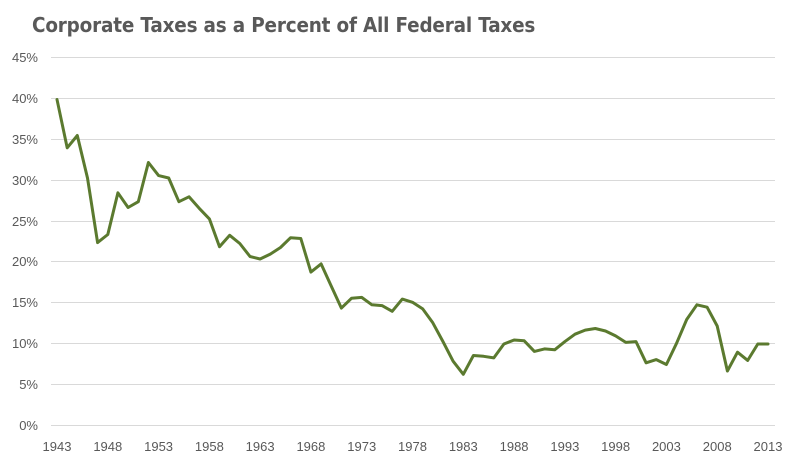 The image size is (800, 464). Describe the element at coordinates (25, 57) in the screenshot. I see `y-tick-label: 45%` at that location.